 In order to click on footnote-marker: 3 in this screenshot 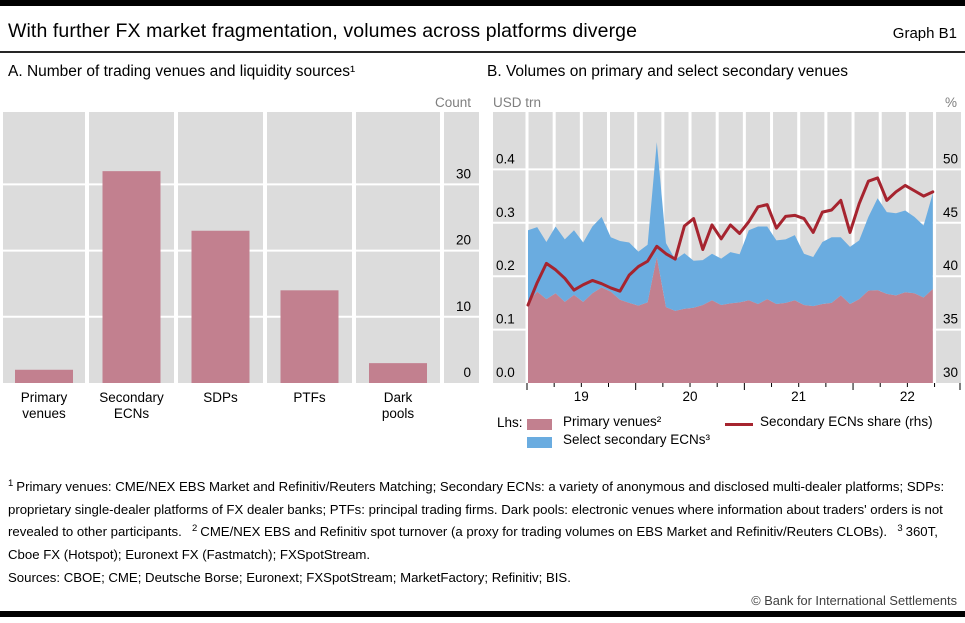, I will do `click(900, 528)`.